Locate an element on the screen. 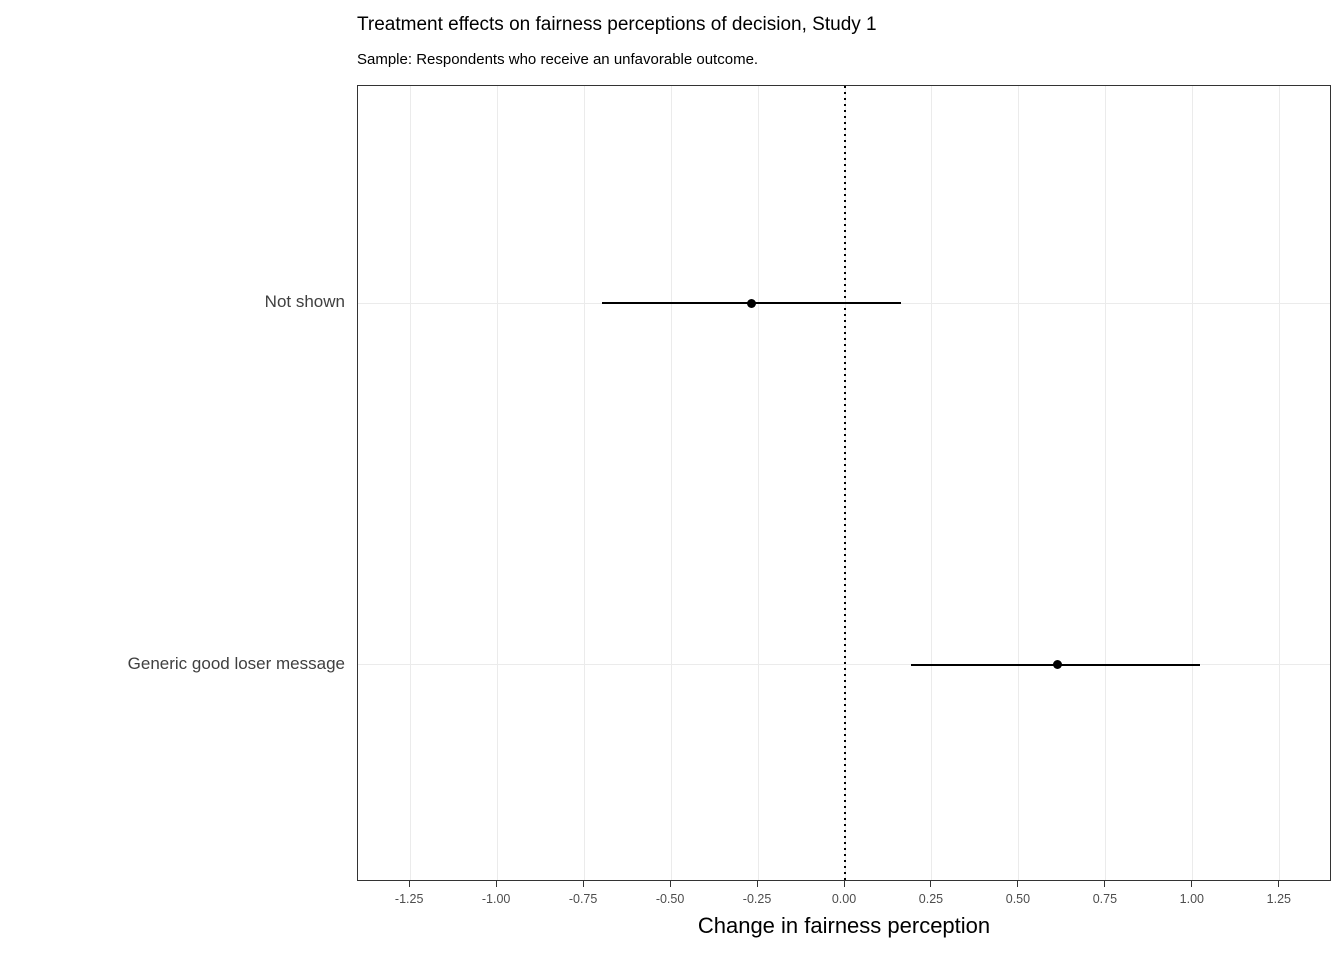 This screenshot has height=960, width=1344. y-axis-category-label: Generic good loser message is located at coordinates (236, 663).